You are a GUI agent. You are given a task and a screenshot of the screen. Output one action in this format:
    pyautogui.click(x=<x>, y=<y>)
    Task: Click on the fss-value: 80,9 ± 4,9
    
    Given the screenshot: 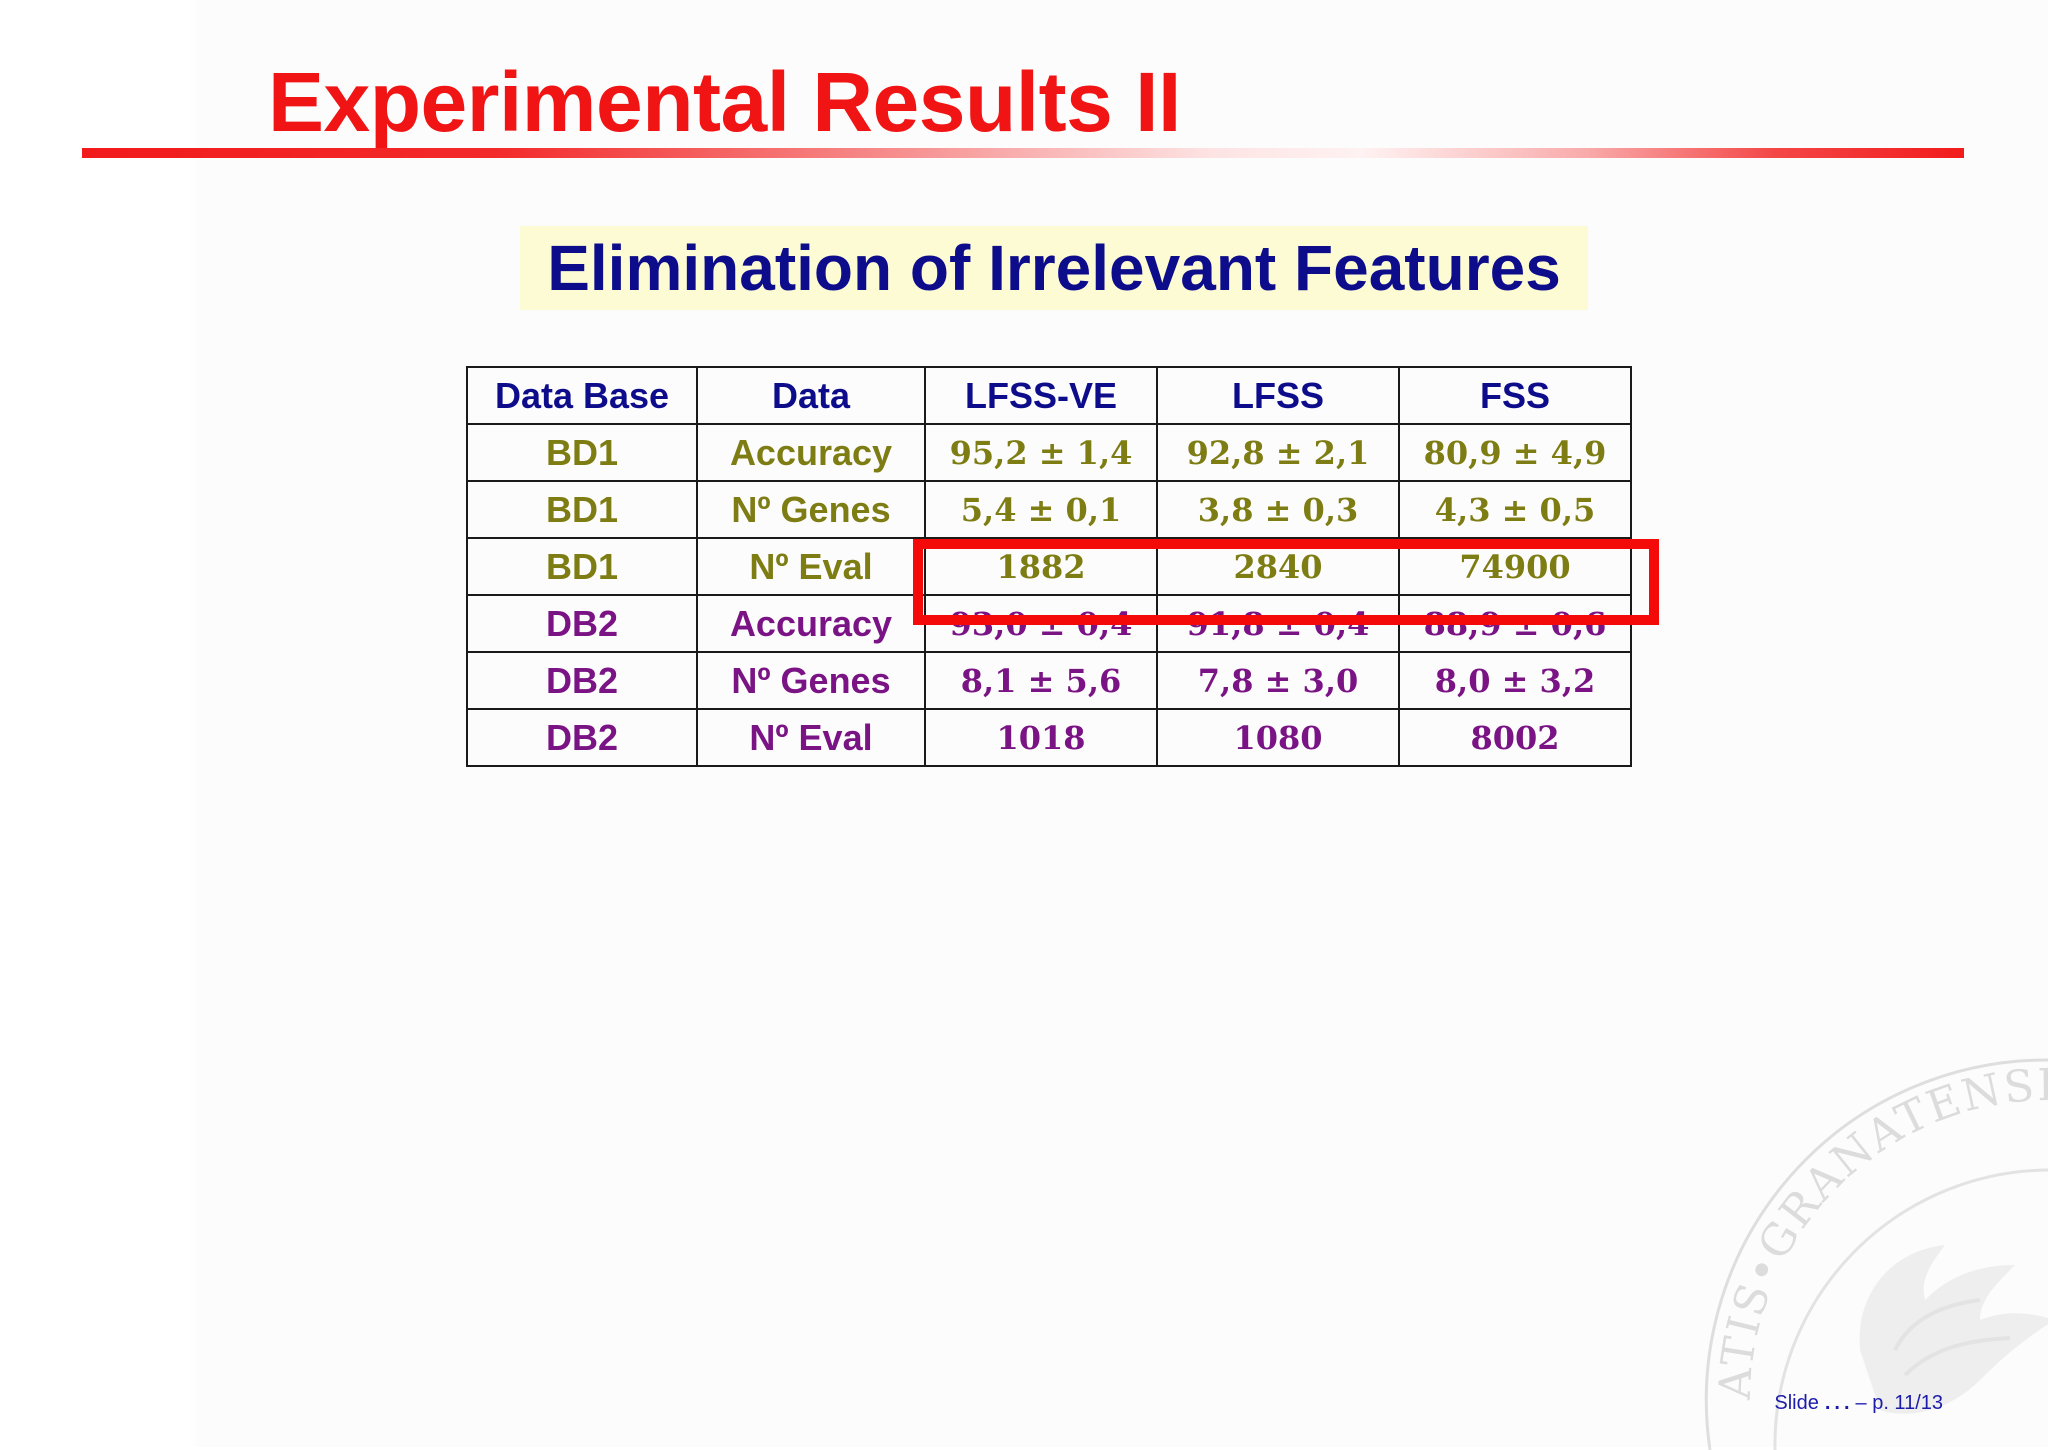 What is the action you would take?
    pyautogui.click(x=1515, y=452)
    